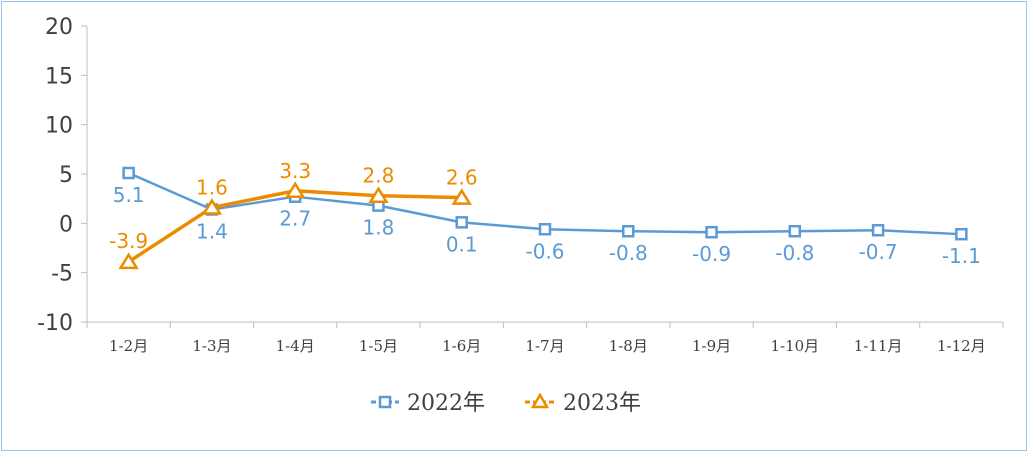  What do you see at coordinates (961, 256) in the screenshot?
I see `data-label: -1.1` at bounding box center [961, 256].